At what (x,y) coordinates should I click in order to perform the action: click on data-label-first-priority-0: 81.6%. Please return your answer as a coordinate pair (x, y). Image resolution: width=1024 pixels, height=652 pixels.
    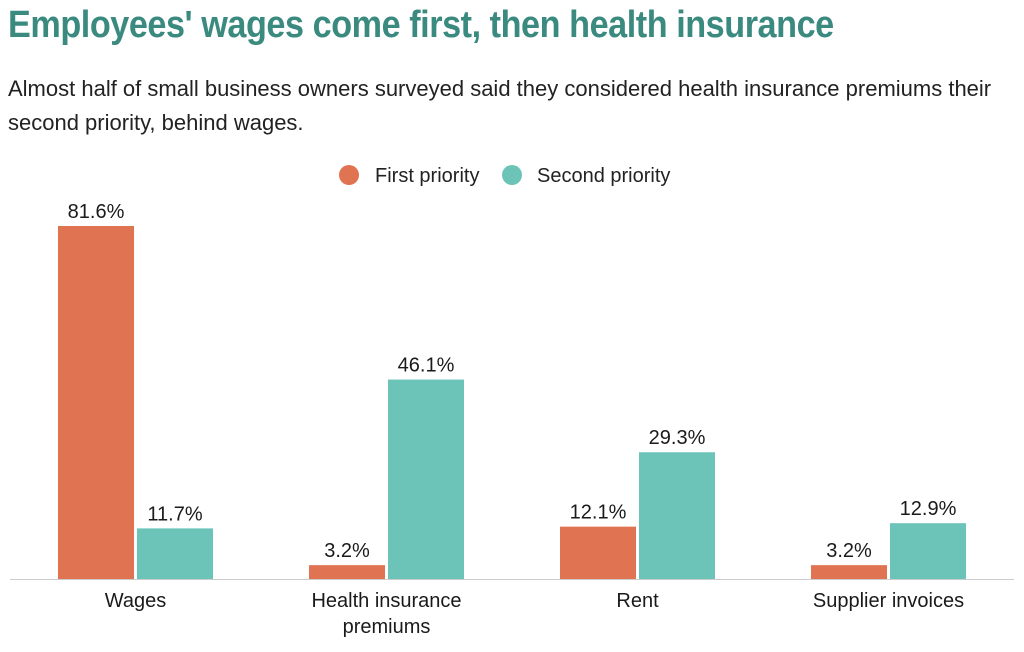
    Looking at the image, I should click on (96, 212).